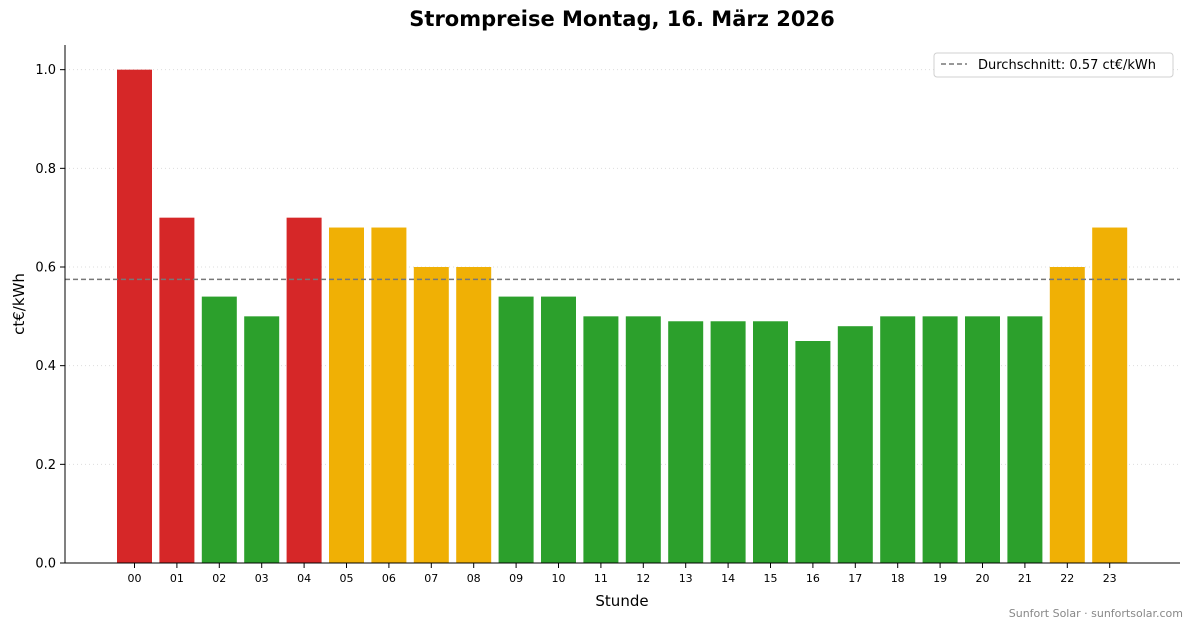 The width and height of the screenshot is (1193, 628). What do you see at coordinates (771, 578) in the screenshot?
I see `x-tick-label: 15` at bounding box center [771, 578].